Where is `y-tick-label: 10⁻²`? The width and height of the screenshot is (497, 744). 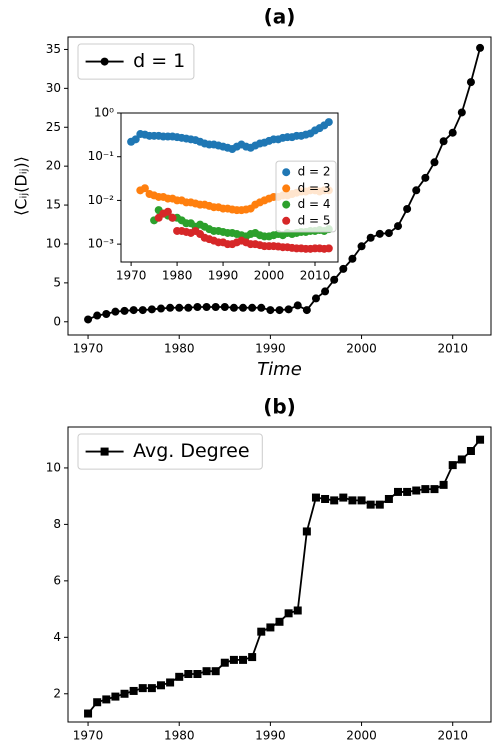
y-tick-label: 10⁻² is located at coordinates (101, 200).